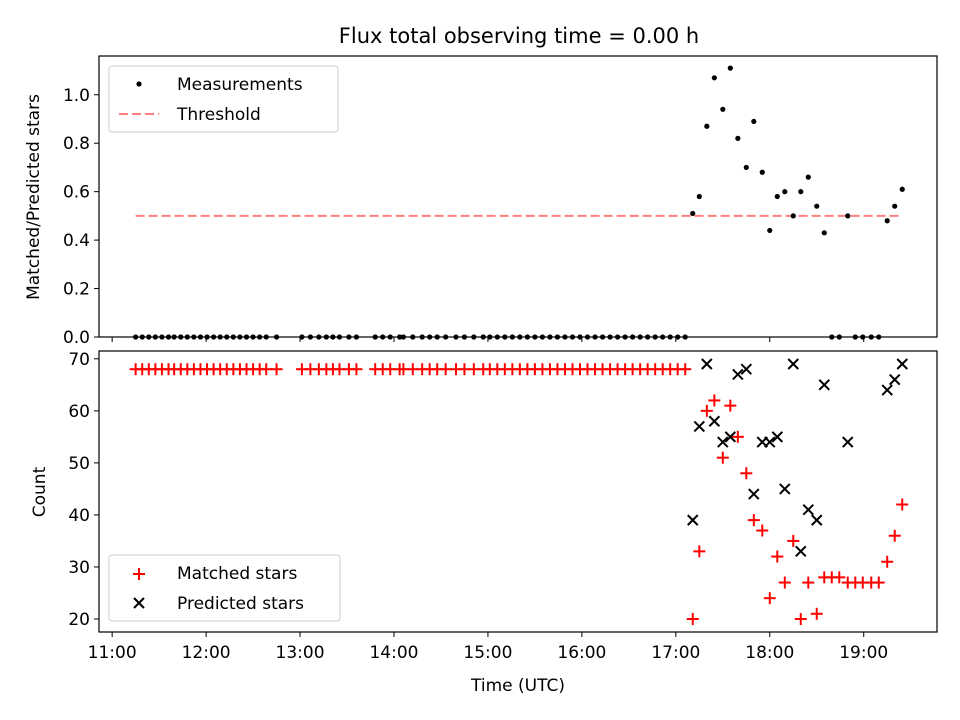  What do you see at coordinates (300, 653) in the screenshot?
I see `x-tick-label: 13:00` at bounding box center [300, 653].